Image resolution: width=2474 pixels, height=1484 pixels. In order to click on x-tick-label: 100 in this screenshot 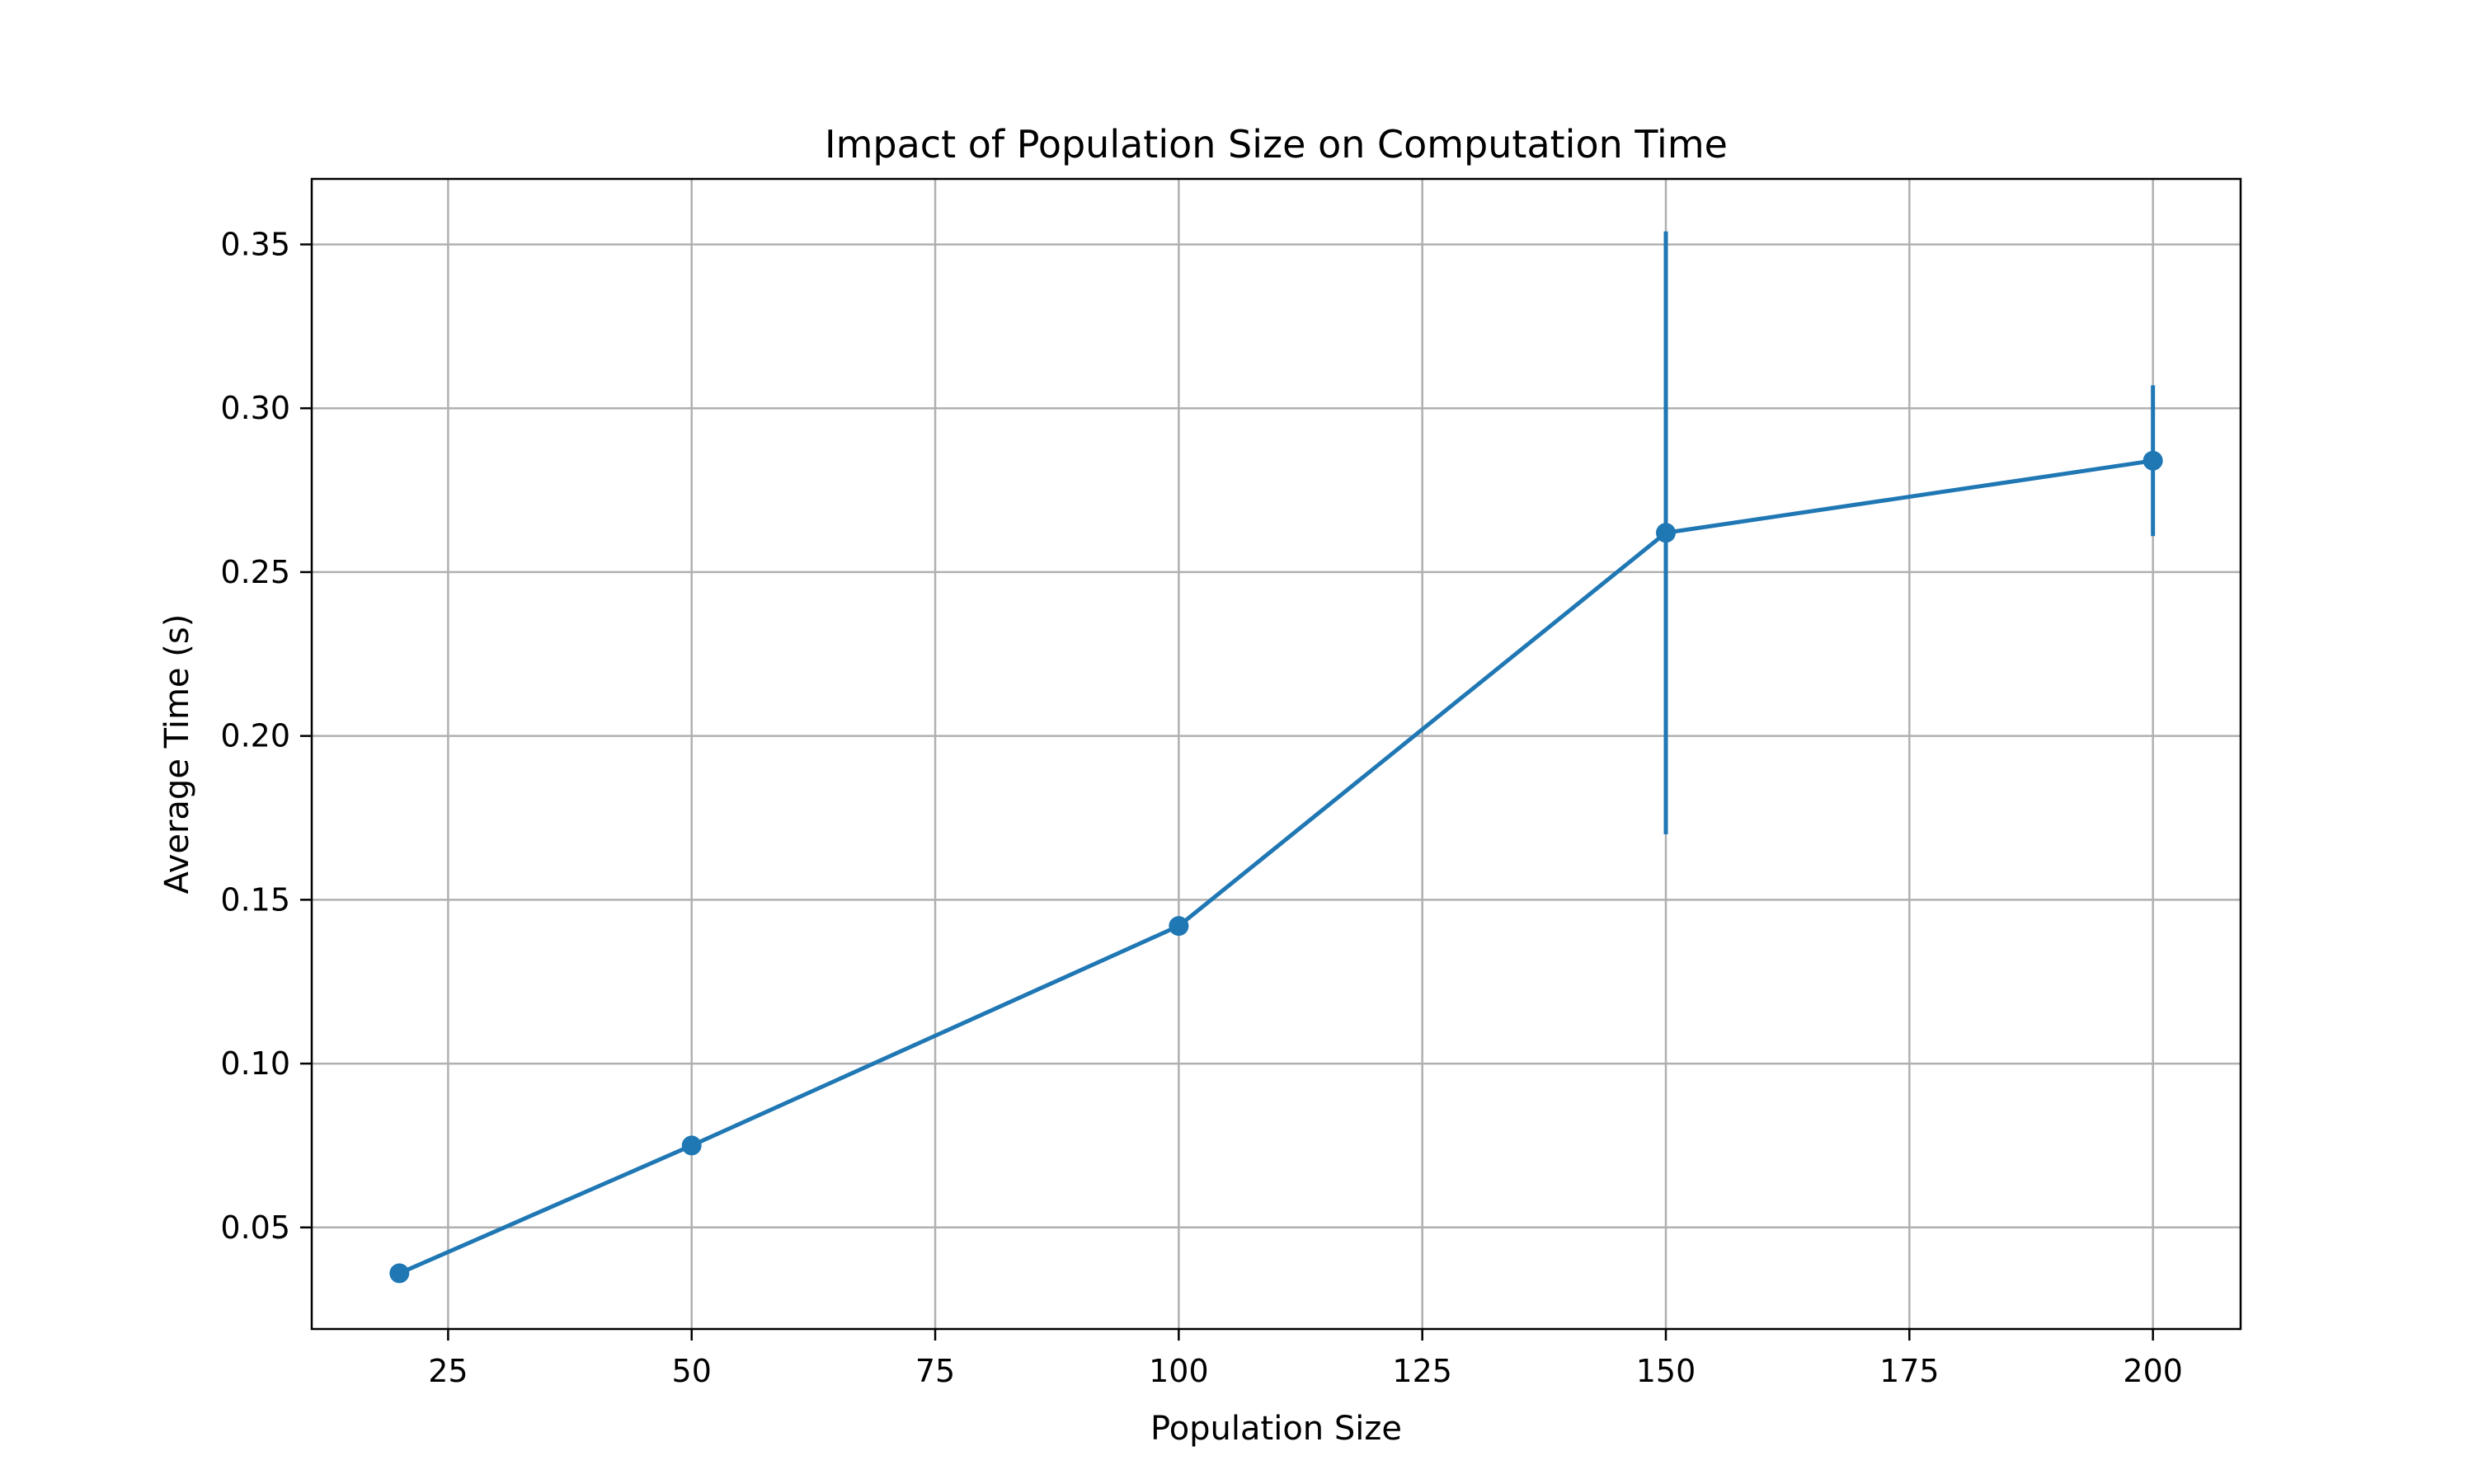, I will do `click(1179, 1371)`.